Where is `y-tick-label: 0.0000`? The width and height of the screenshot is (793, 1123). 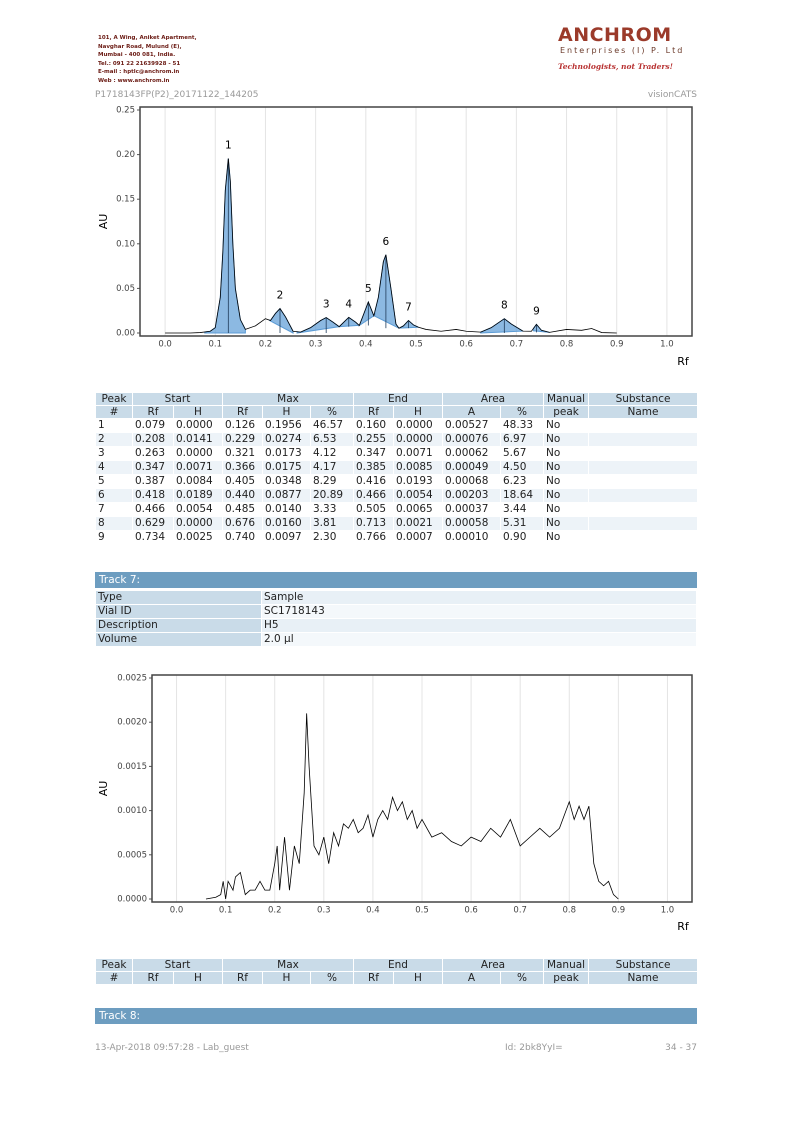
y-tick-label: 0.0000 is located at coordinates (132, 900).